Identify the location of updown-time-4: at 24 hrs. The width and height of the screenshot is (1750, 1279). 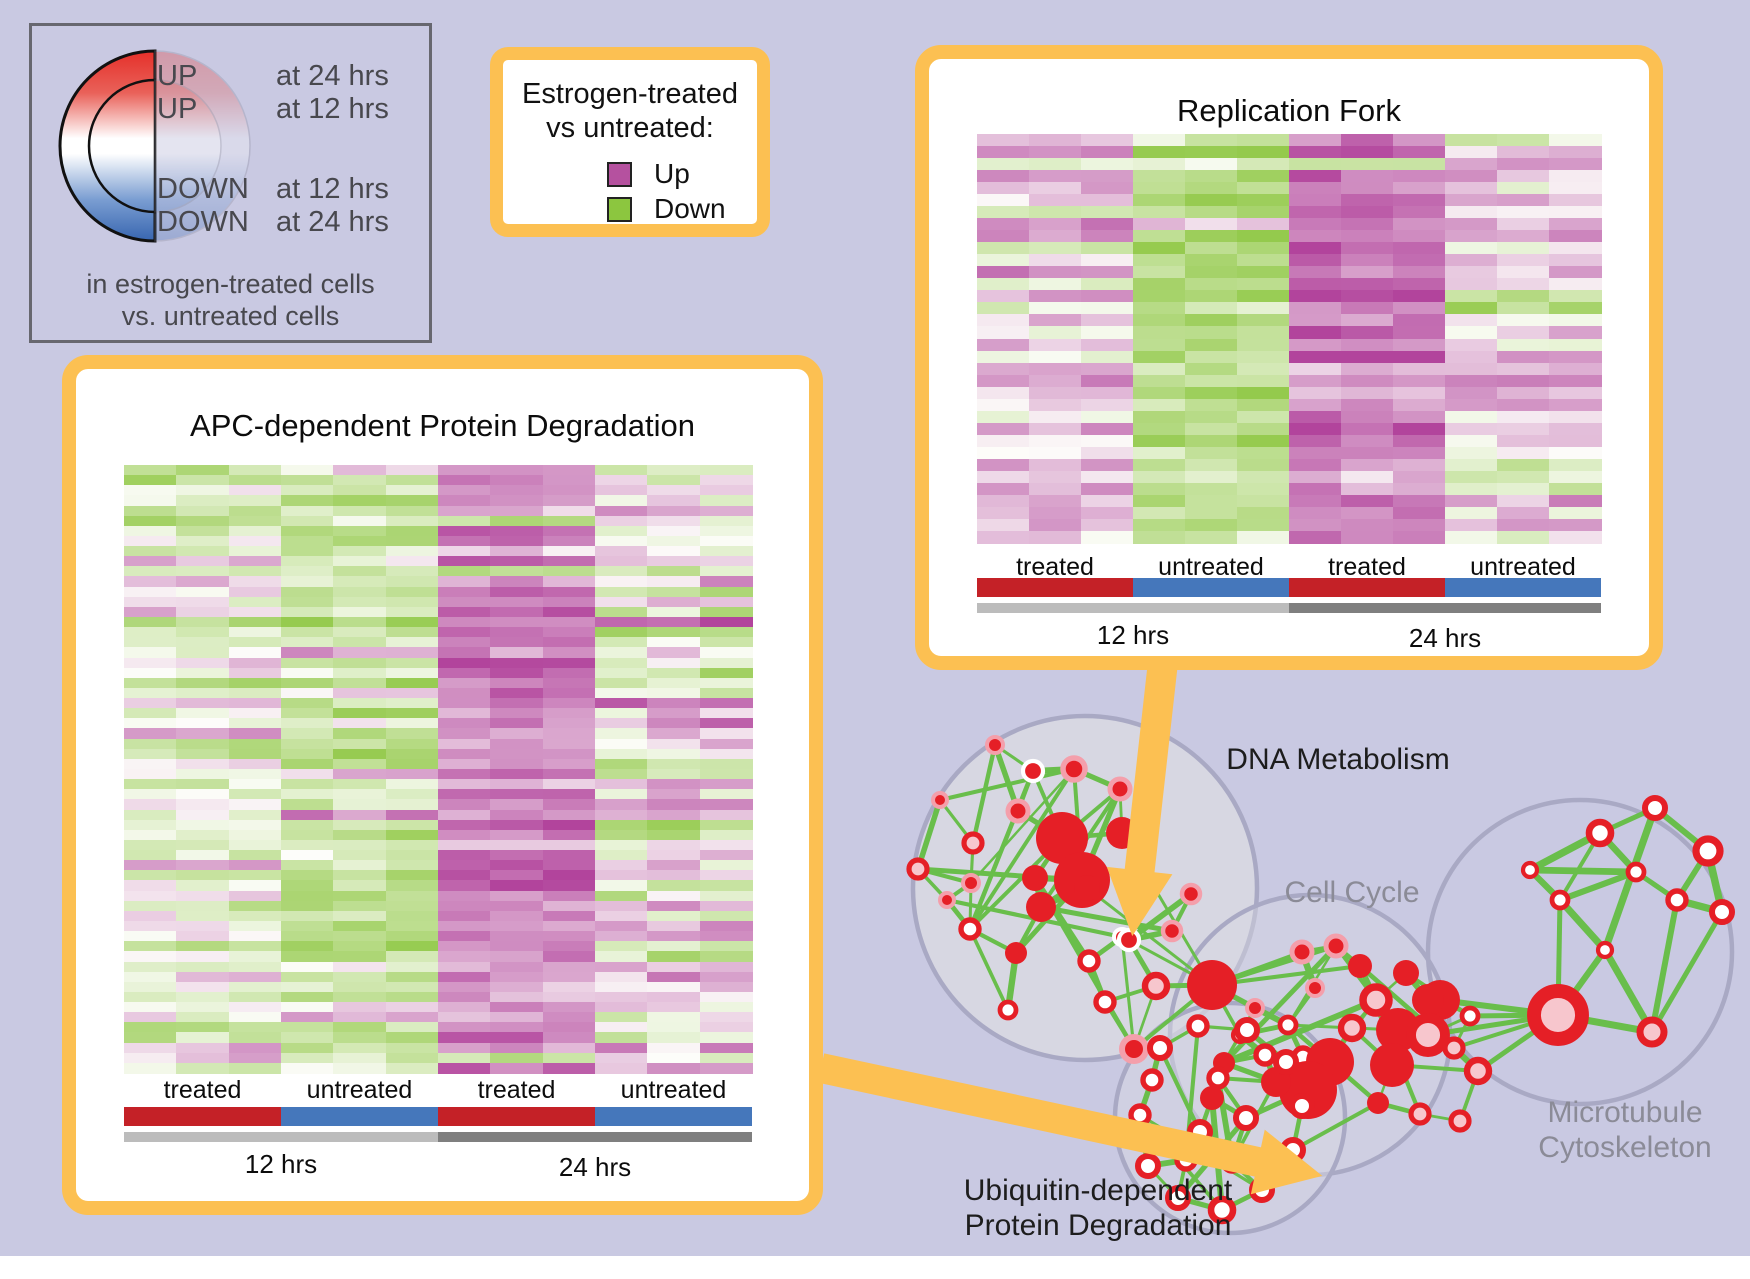
(332, 222).